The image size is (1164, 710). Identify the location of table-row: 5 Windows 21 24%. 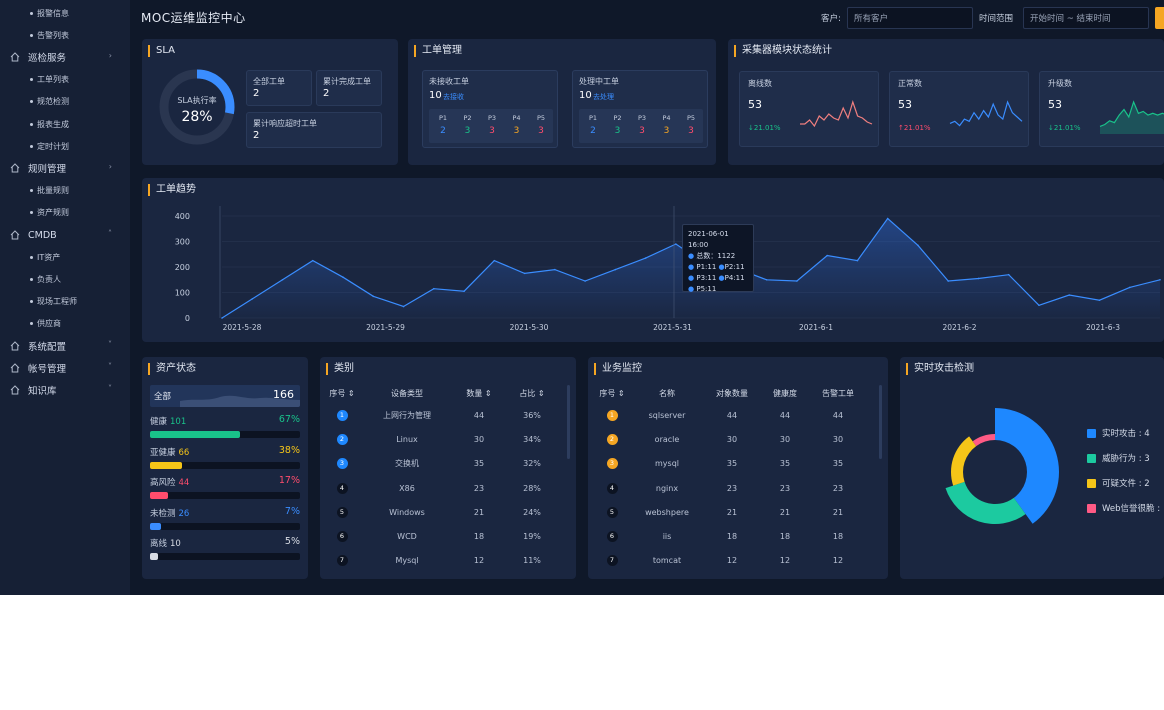
(444, 512).